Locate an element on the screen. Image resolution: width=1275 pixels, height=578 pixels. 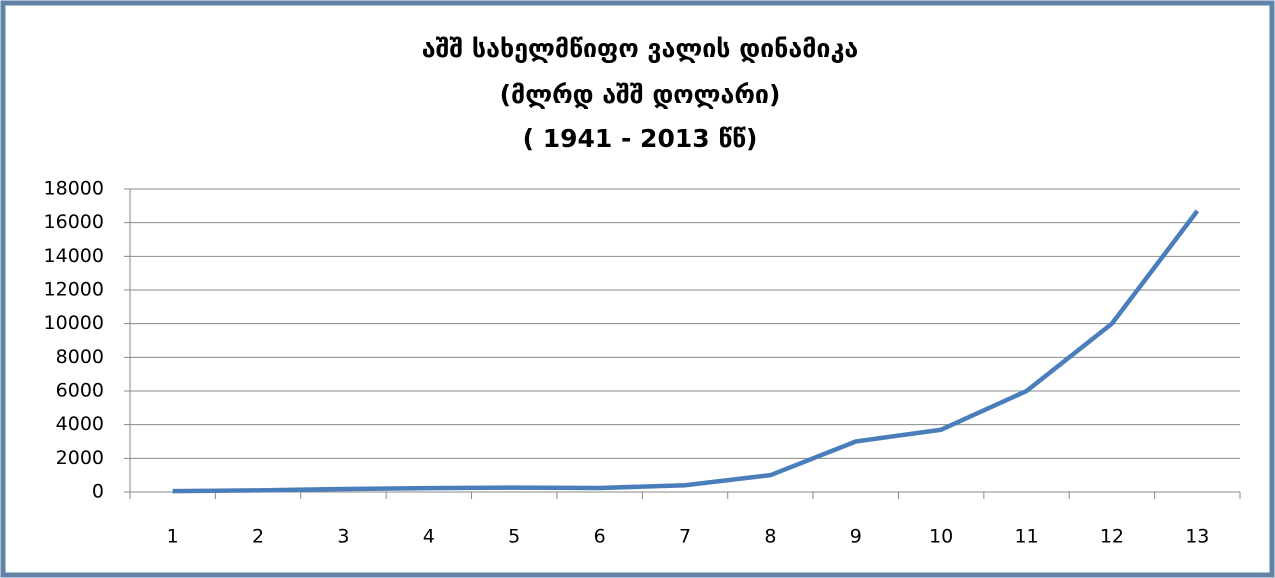
x-tick-label: 11 is located at coordinates (1026, 537).